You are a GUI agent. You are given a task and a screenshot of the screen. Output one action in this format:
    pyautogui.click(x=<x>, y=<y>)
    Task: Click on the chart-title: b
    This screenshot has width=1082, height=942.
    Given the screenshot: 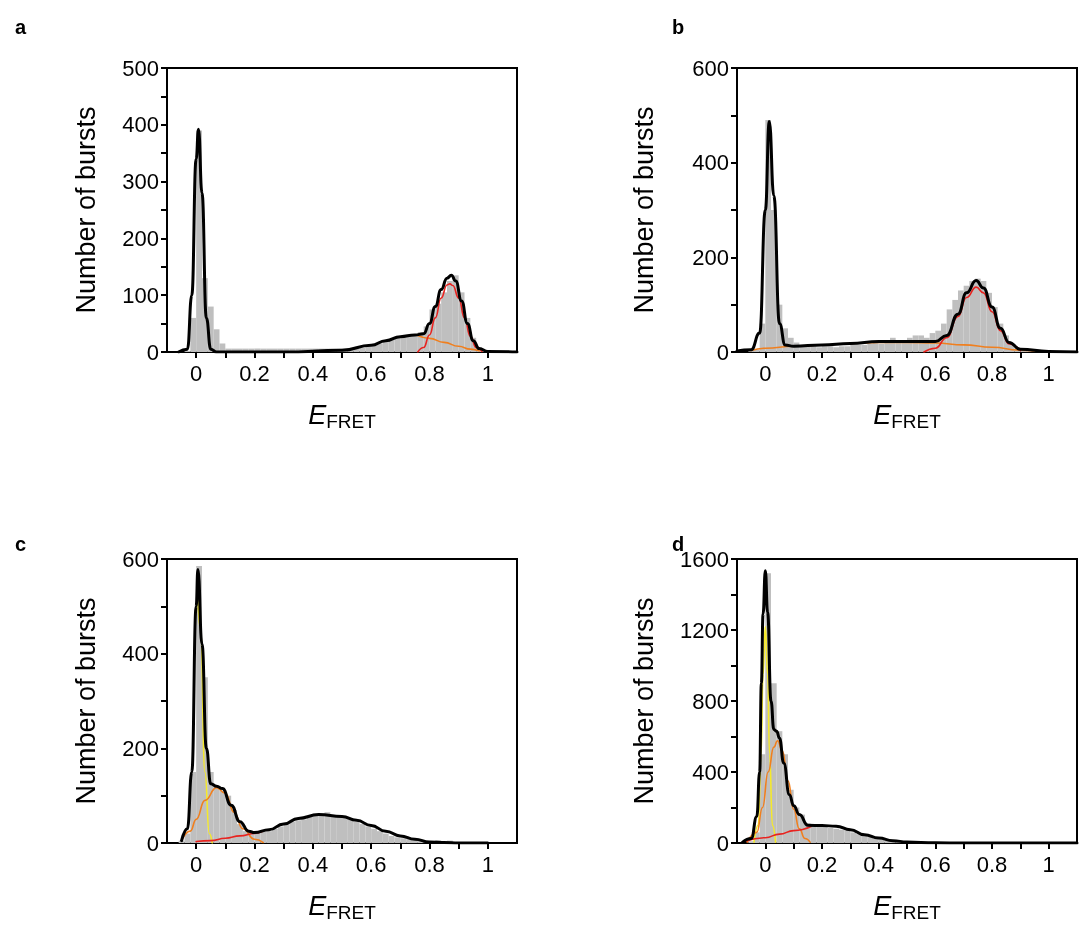 What is the action you would take?
    pyautogui.click(x=678, y=27)
    